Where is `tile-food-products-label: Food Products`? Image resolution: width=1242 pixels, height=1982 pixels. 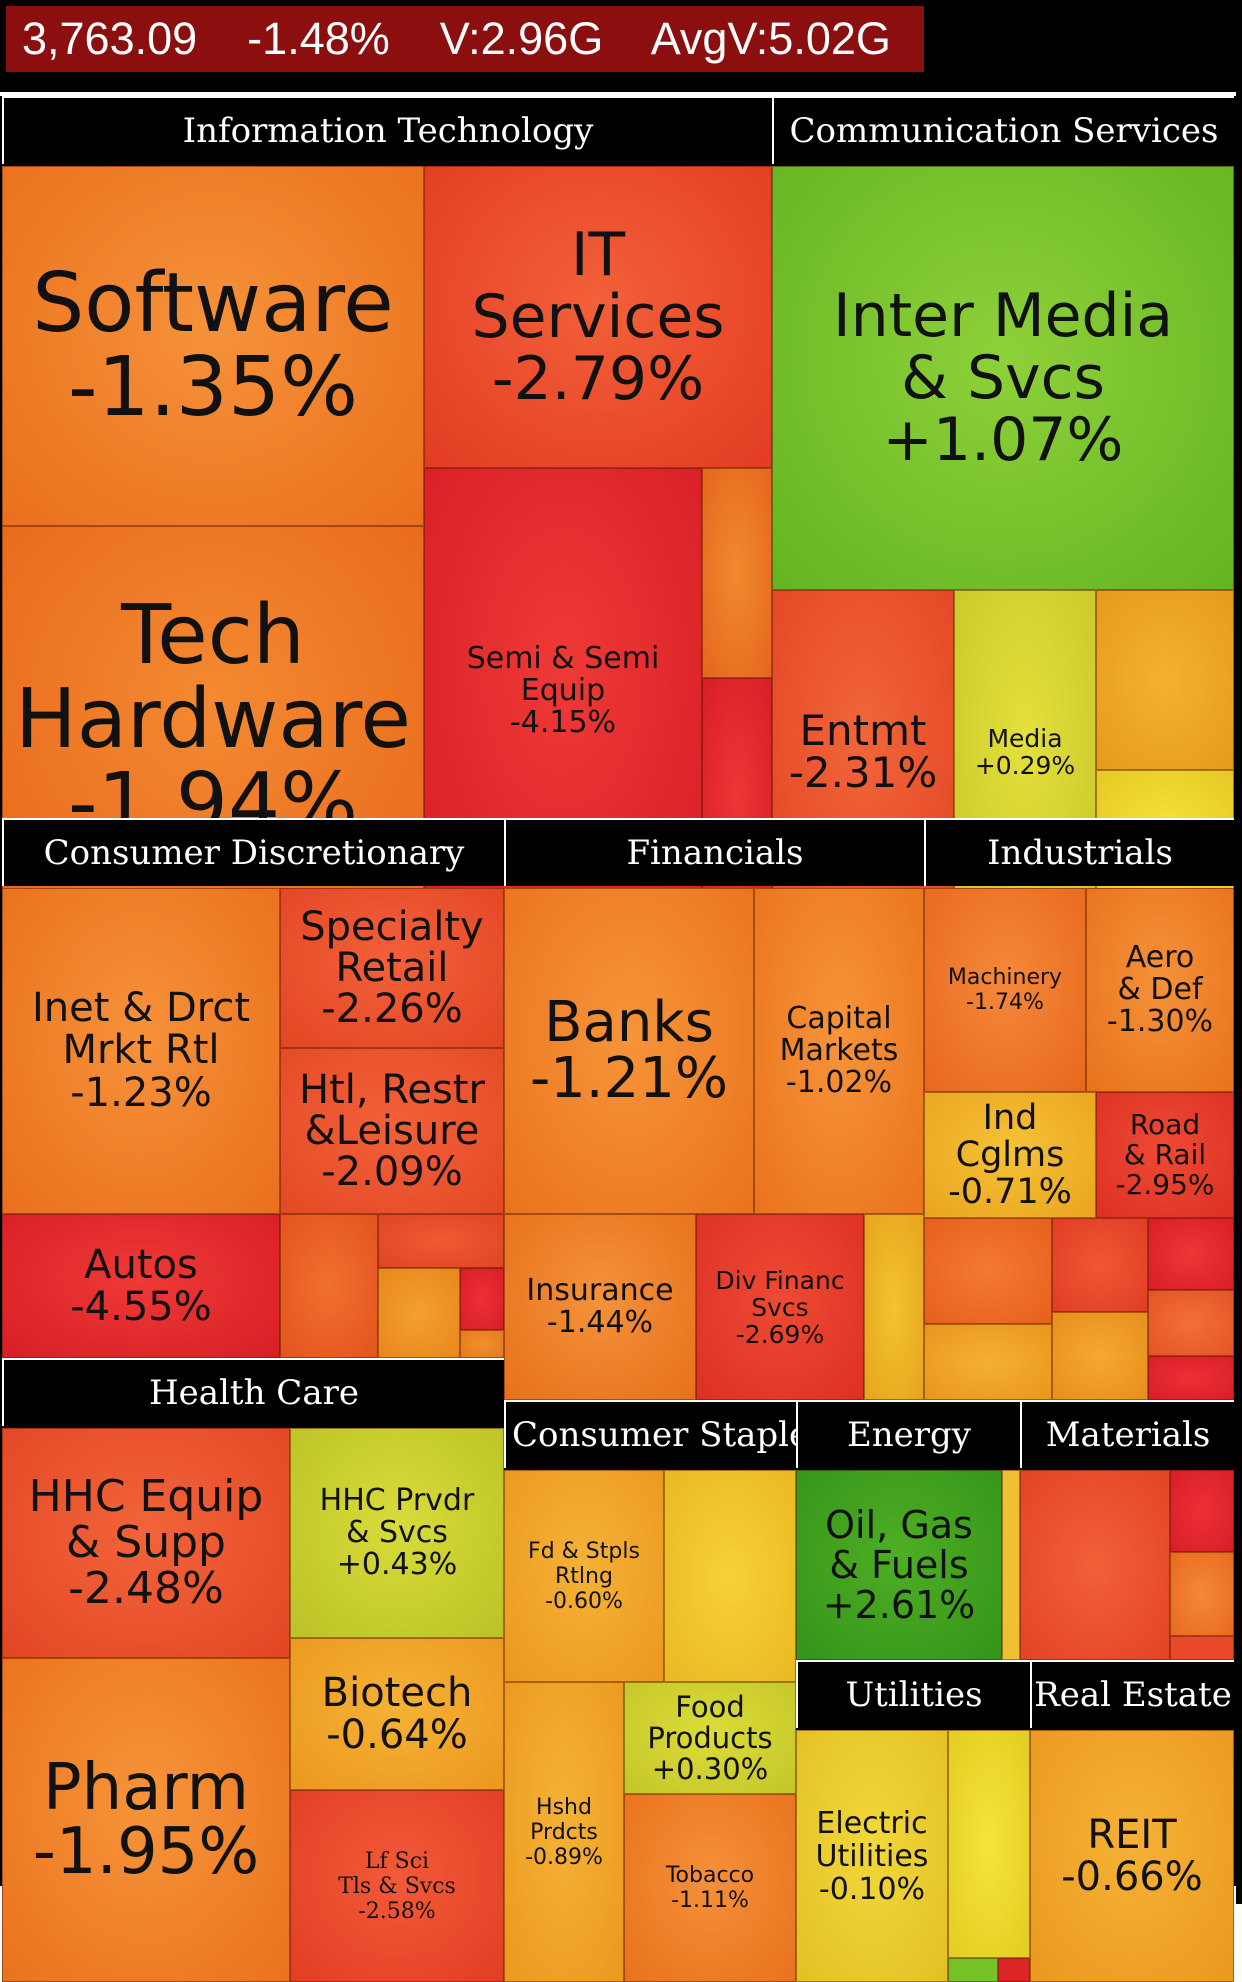
tile-food-products-label: Food Products is located at coordinates (710, 1722).